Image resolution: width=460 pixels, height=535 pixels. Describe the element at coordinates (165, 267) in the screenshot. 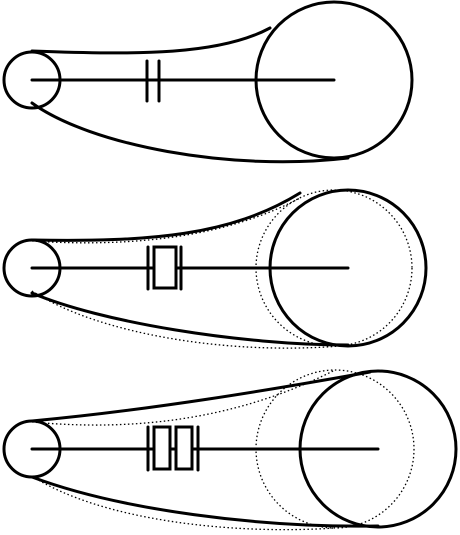

I see `spacer-block` at that location.